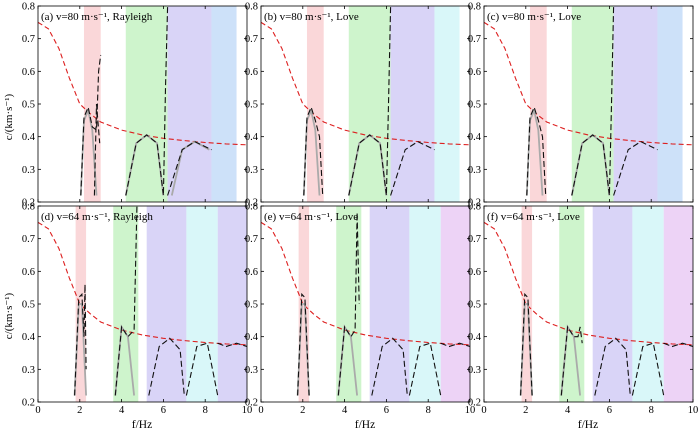 This screenshot has width=700, height=433. I want to click on series-data-1b, so click(97, 149).